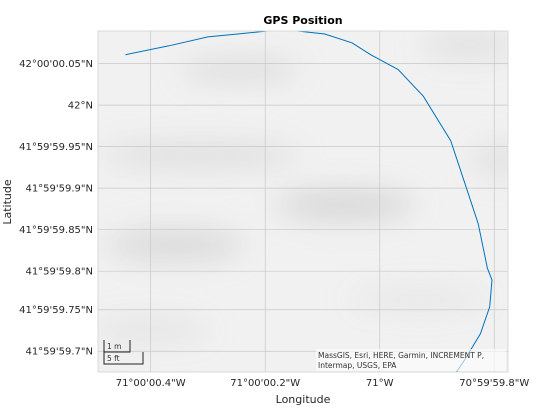 This screenshot has width=560, height=420. Describe the element at coordinates (302, 20) in the screenshot. I see `chart-title: GPS Position` at that location.